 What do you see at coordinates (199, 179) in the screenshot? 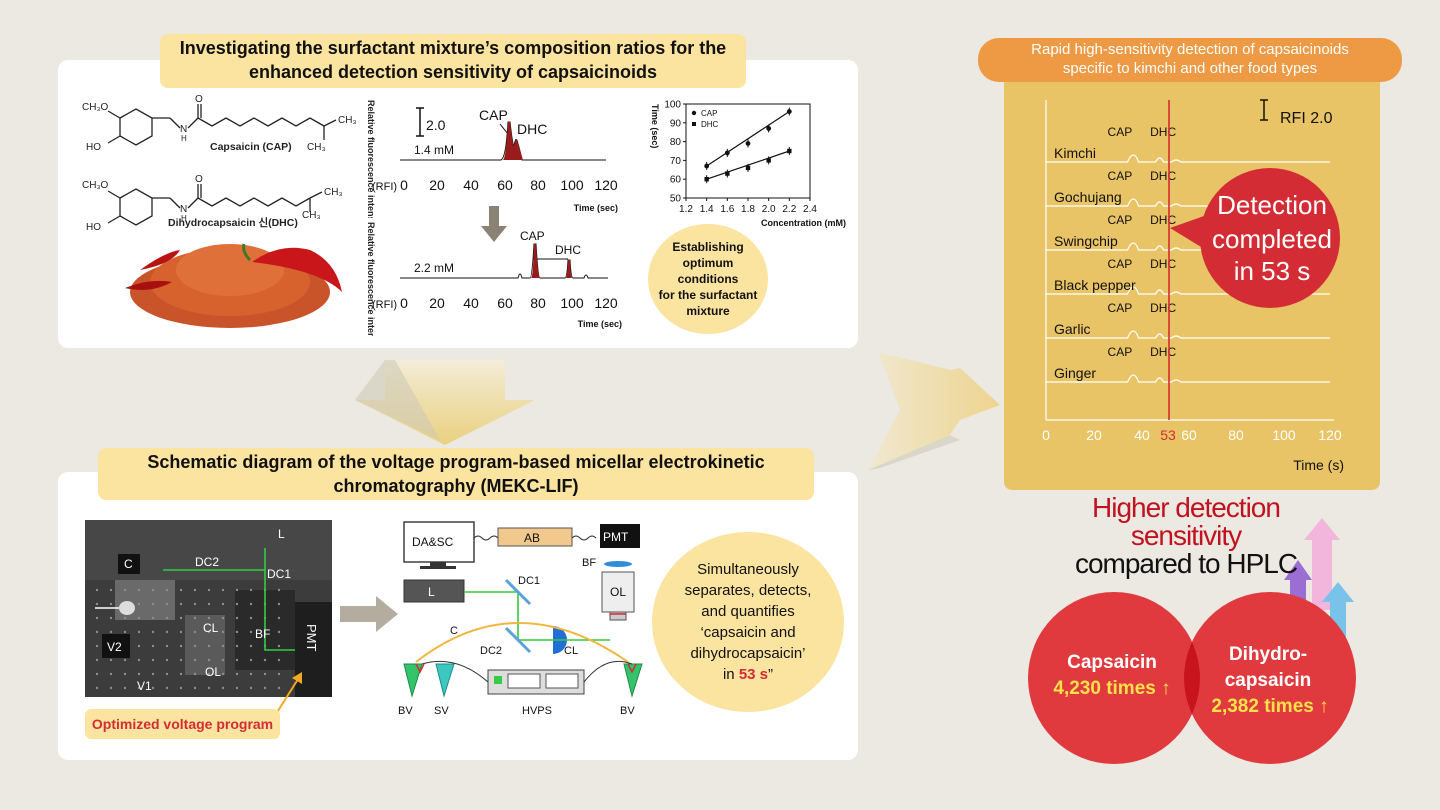
I see `dhc-o-label: O` at bounding box center [199, 179].